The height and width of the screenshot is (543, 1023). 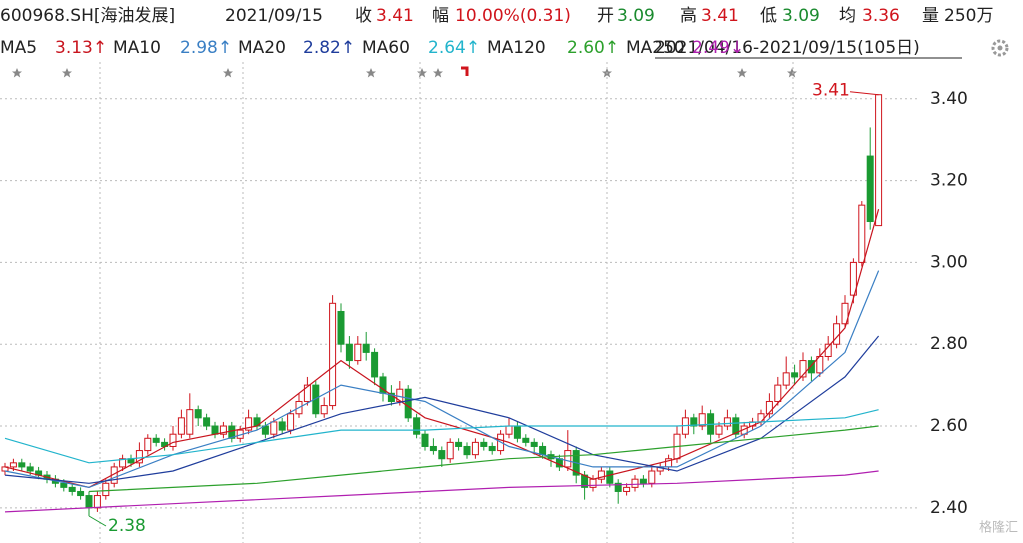 What do you see at coordinates (127, 526) in the screenshot?
I see `low-label: 2.38` at bounding box center [127, 526].